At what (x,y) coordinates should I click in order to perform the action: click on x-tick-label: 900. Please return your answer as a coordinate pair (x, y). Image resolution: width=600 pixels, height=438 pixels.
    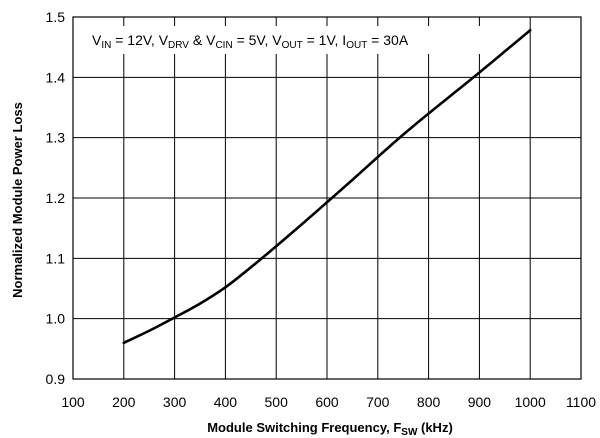
    Looking at the image, I should click on (480, 402).